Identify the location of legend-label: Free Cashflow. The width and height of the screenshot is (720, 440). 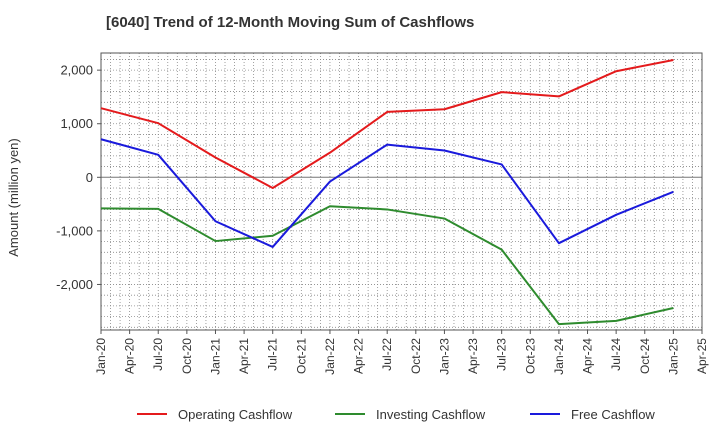
(613, 414).